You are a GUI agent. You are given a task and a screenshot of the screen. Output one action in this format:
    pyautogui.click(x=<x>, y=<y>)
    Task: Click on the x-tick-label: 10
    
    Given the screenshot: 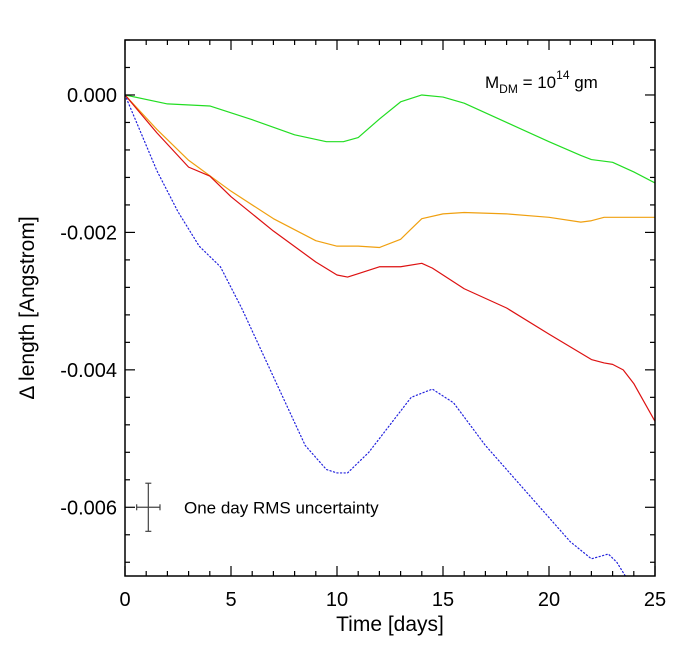 What is the action you would take?
    pyautogui.click(x=337, y=600)
    